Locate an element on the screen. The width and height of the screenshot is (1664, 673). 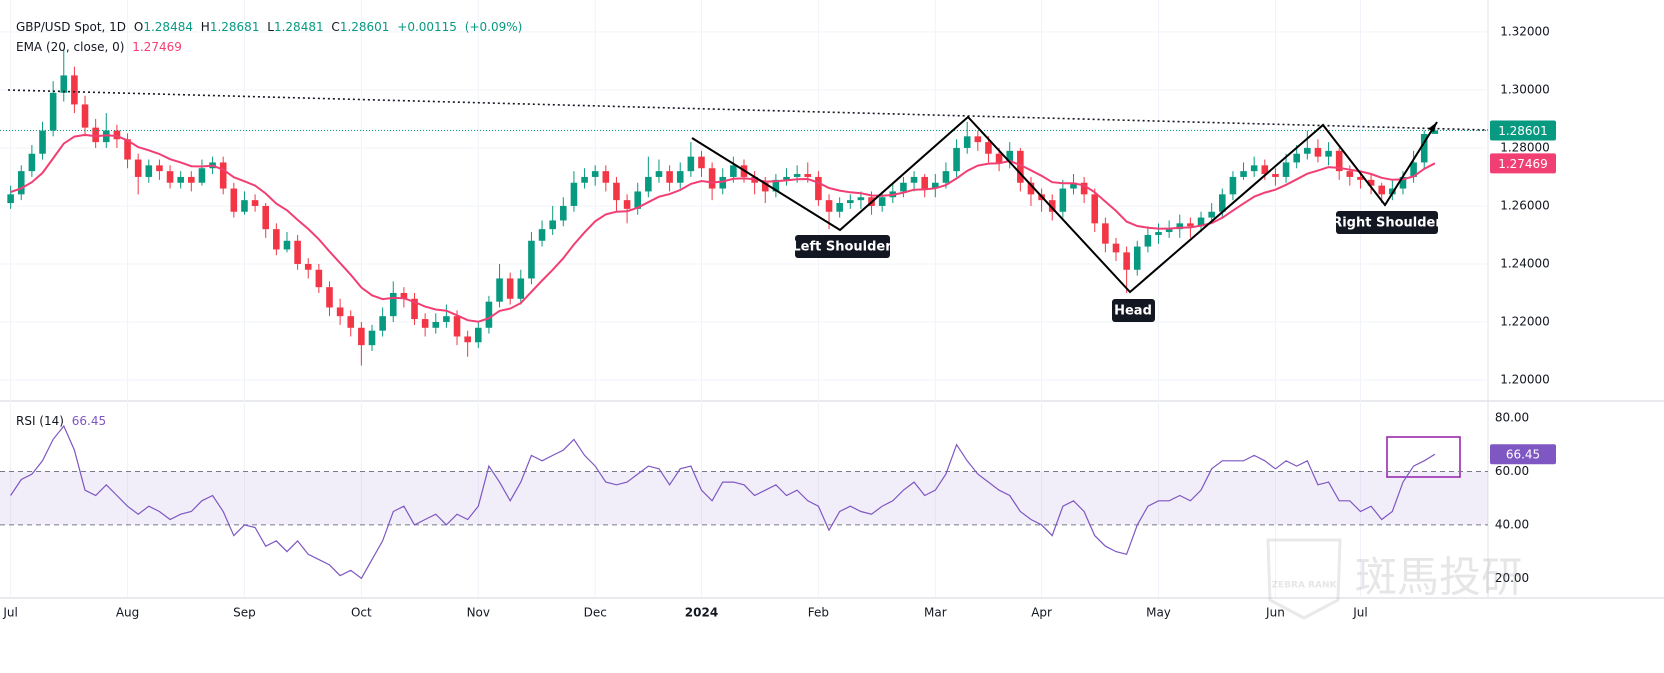
x-tick-label: Aug is located at coordinates (127, 613).